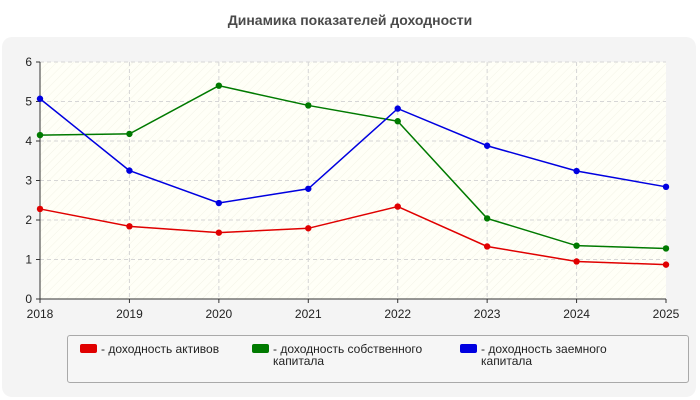 The height and width of the screenshot is (400, 700). Describe the element at coordinates (666, 314) in the screenshot. I see `x-tick-label: 2025` at that location.